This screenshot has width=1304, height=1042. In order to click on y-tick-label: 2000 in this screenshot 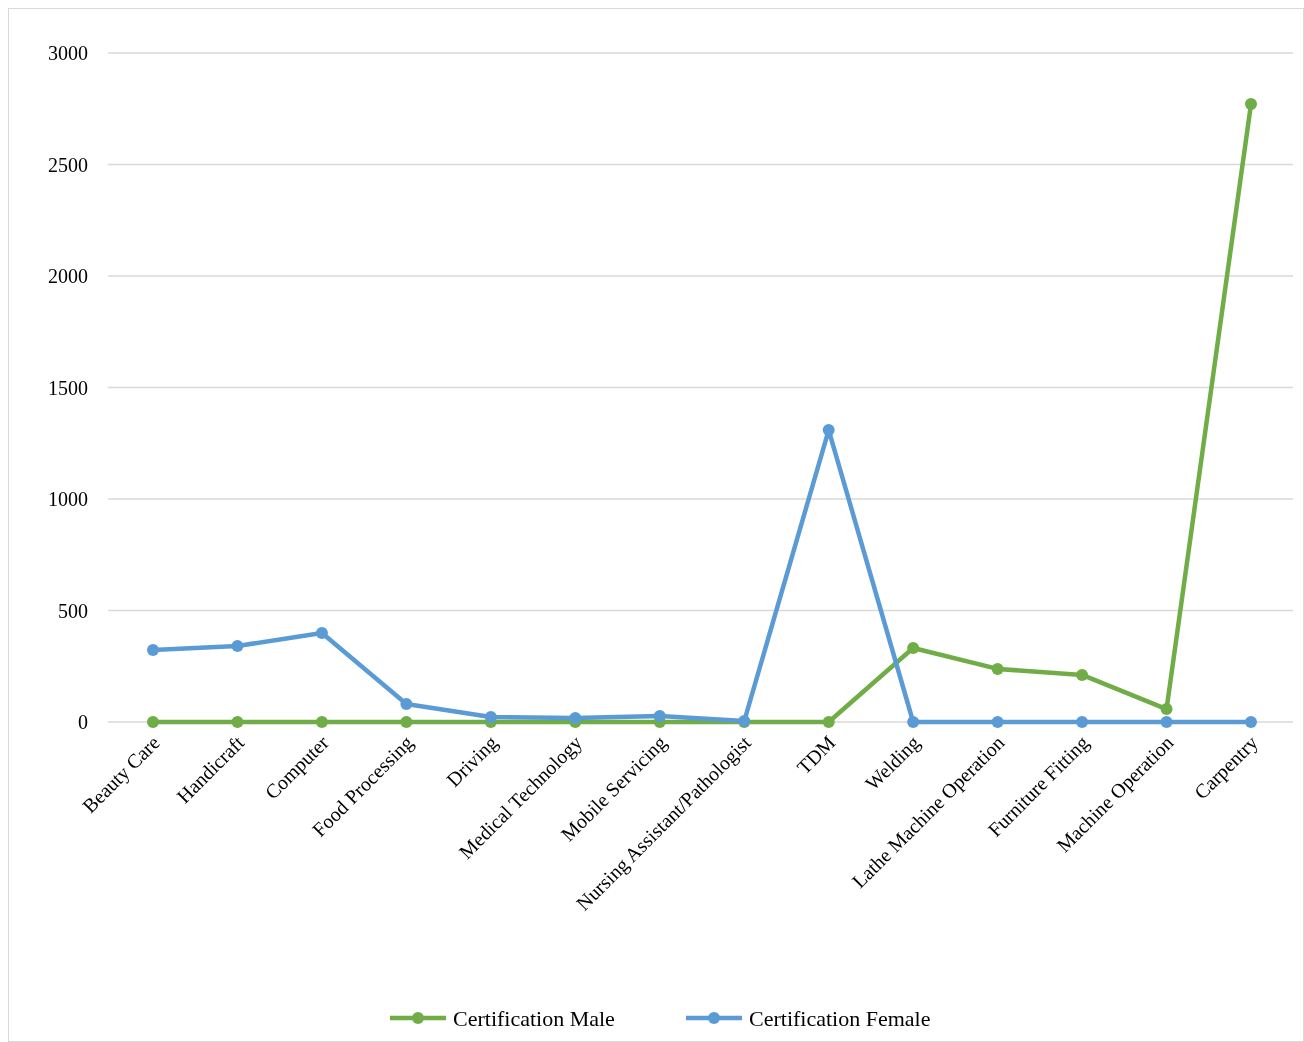, I will do `click(68, 276)`.